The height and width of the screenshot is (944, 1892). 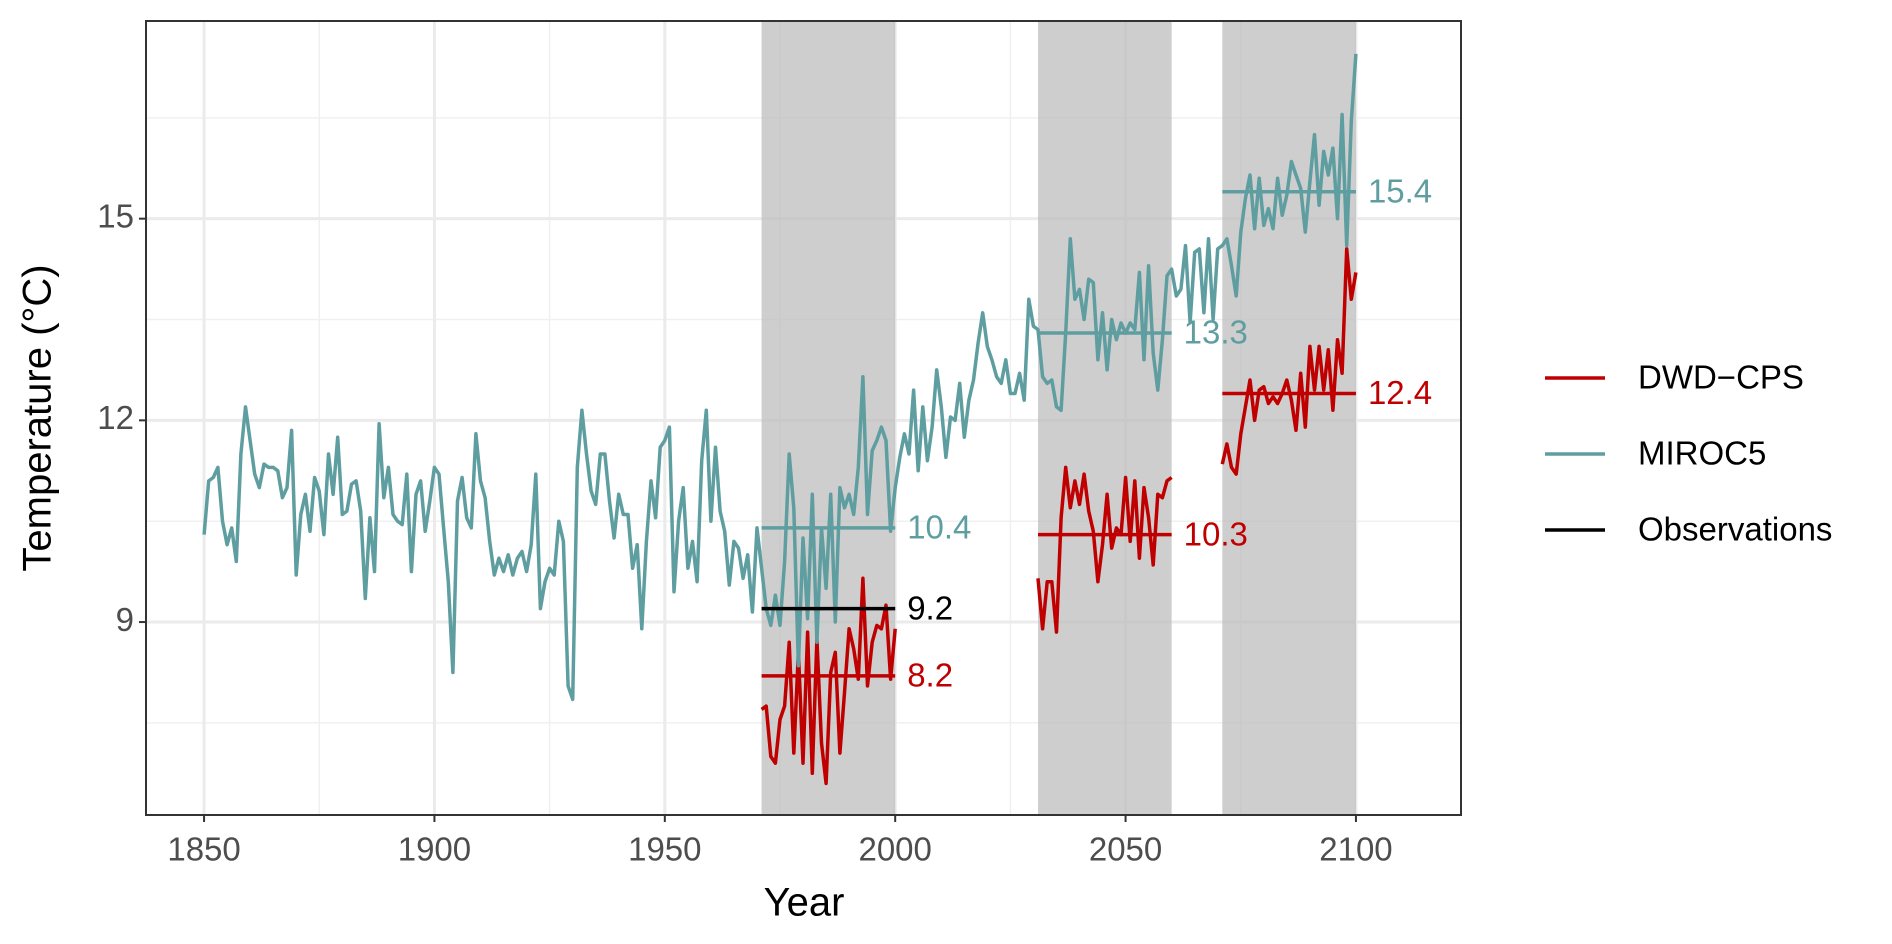 What do you see at coordinates (939, 527) in the screenshot?
I see `mean-label: 10.4` at bounding box center [939, 527].